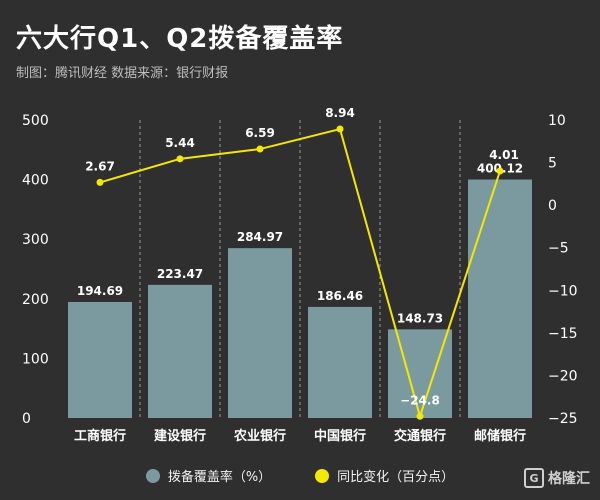 The image size is (600, 500). What do you see at coordinates (558, 249) in the screenshot?
I see `right-axis-tick-label: −5` at bounding box center [558, 249].